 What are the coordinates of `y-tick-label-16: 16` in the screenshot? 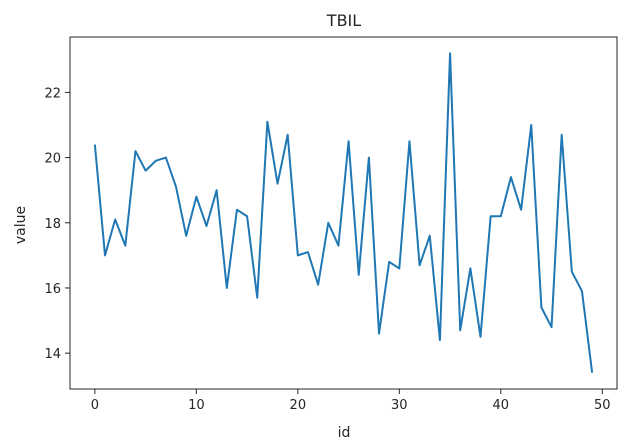 It's located at (52, 289).